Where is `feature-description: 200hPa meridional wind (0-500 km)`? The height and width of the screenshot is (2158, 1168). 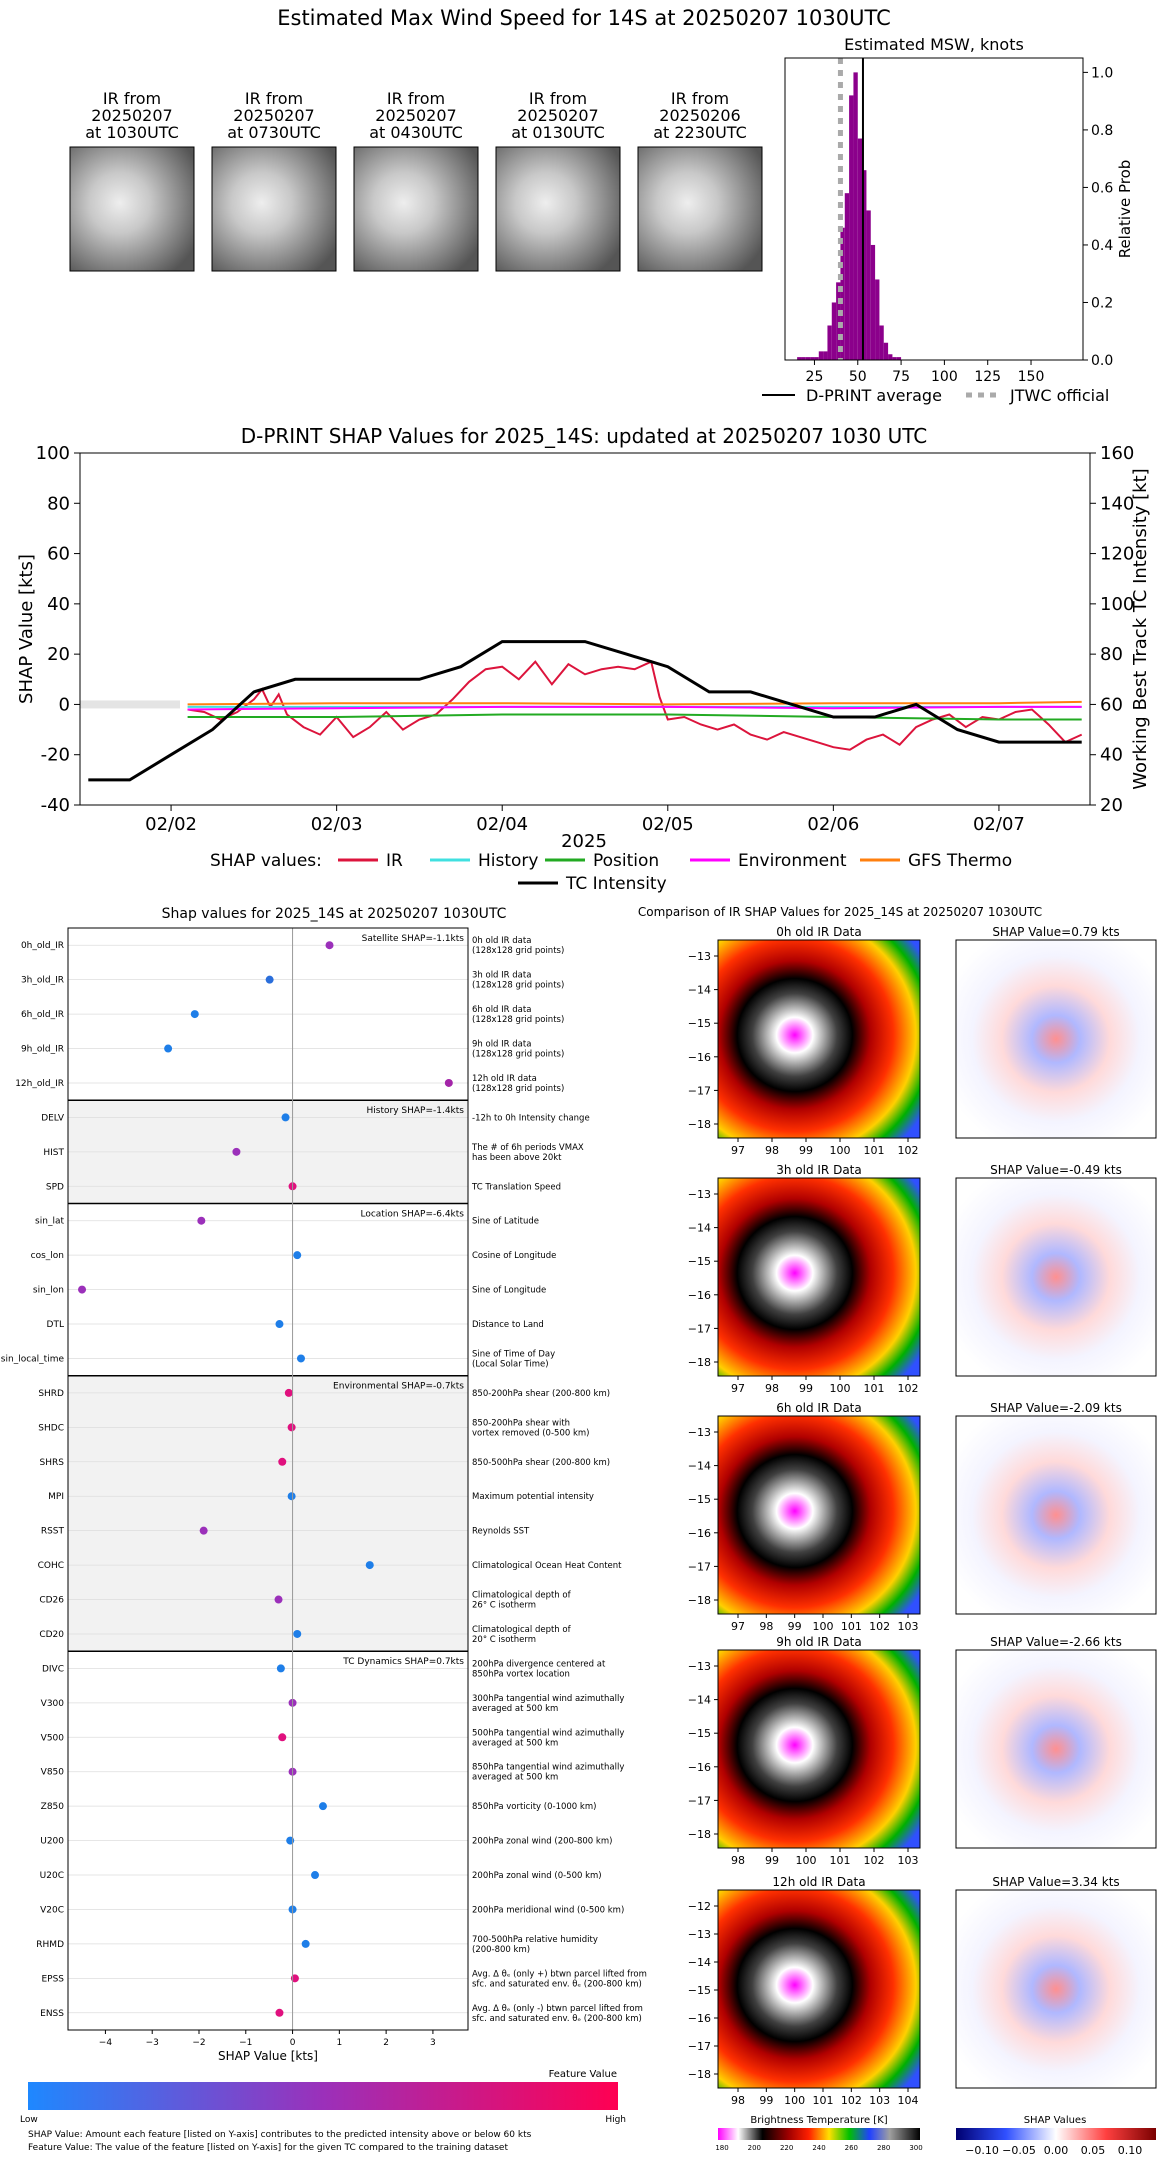
feature-description: 200hPa meridional wind (0-500 km) is located at coordinates (548, 1910).